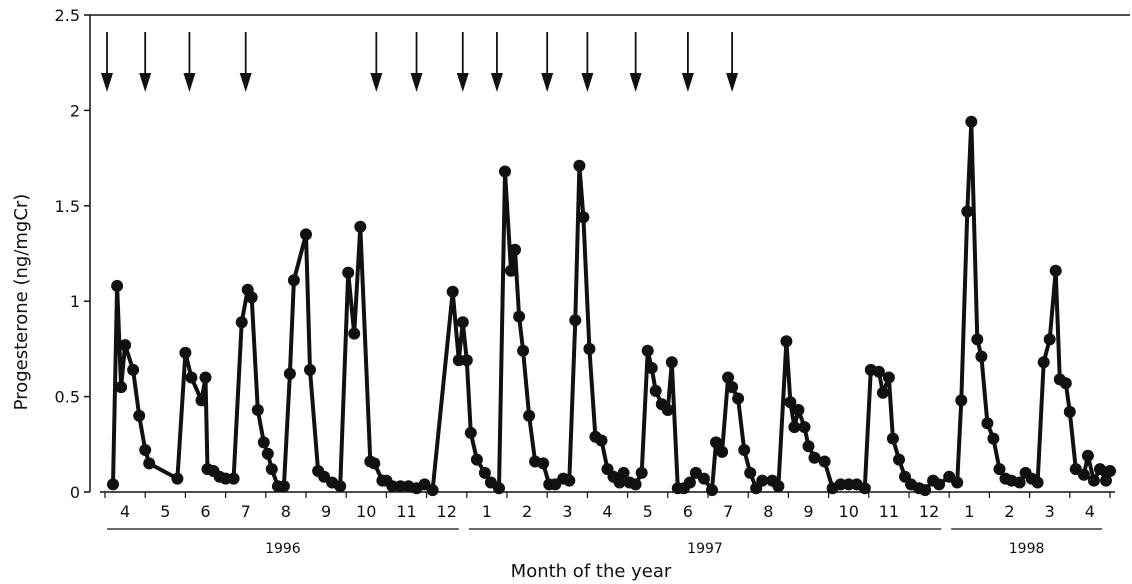 The image size is (1132, 584). Describe the element at coordinates (75, 110) in the screenshot. I see `y-tick-label: 2` at that location.